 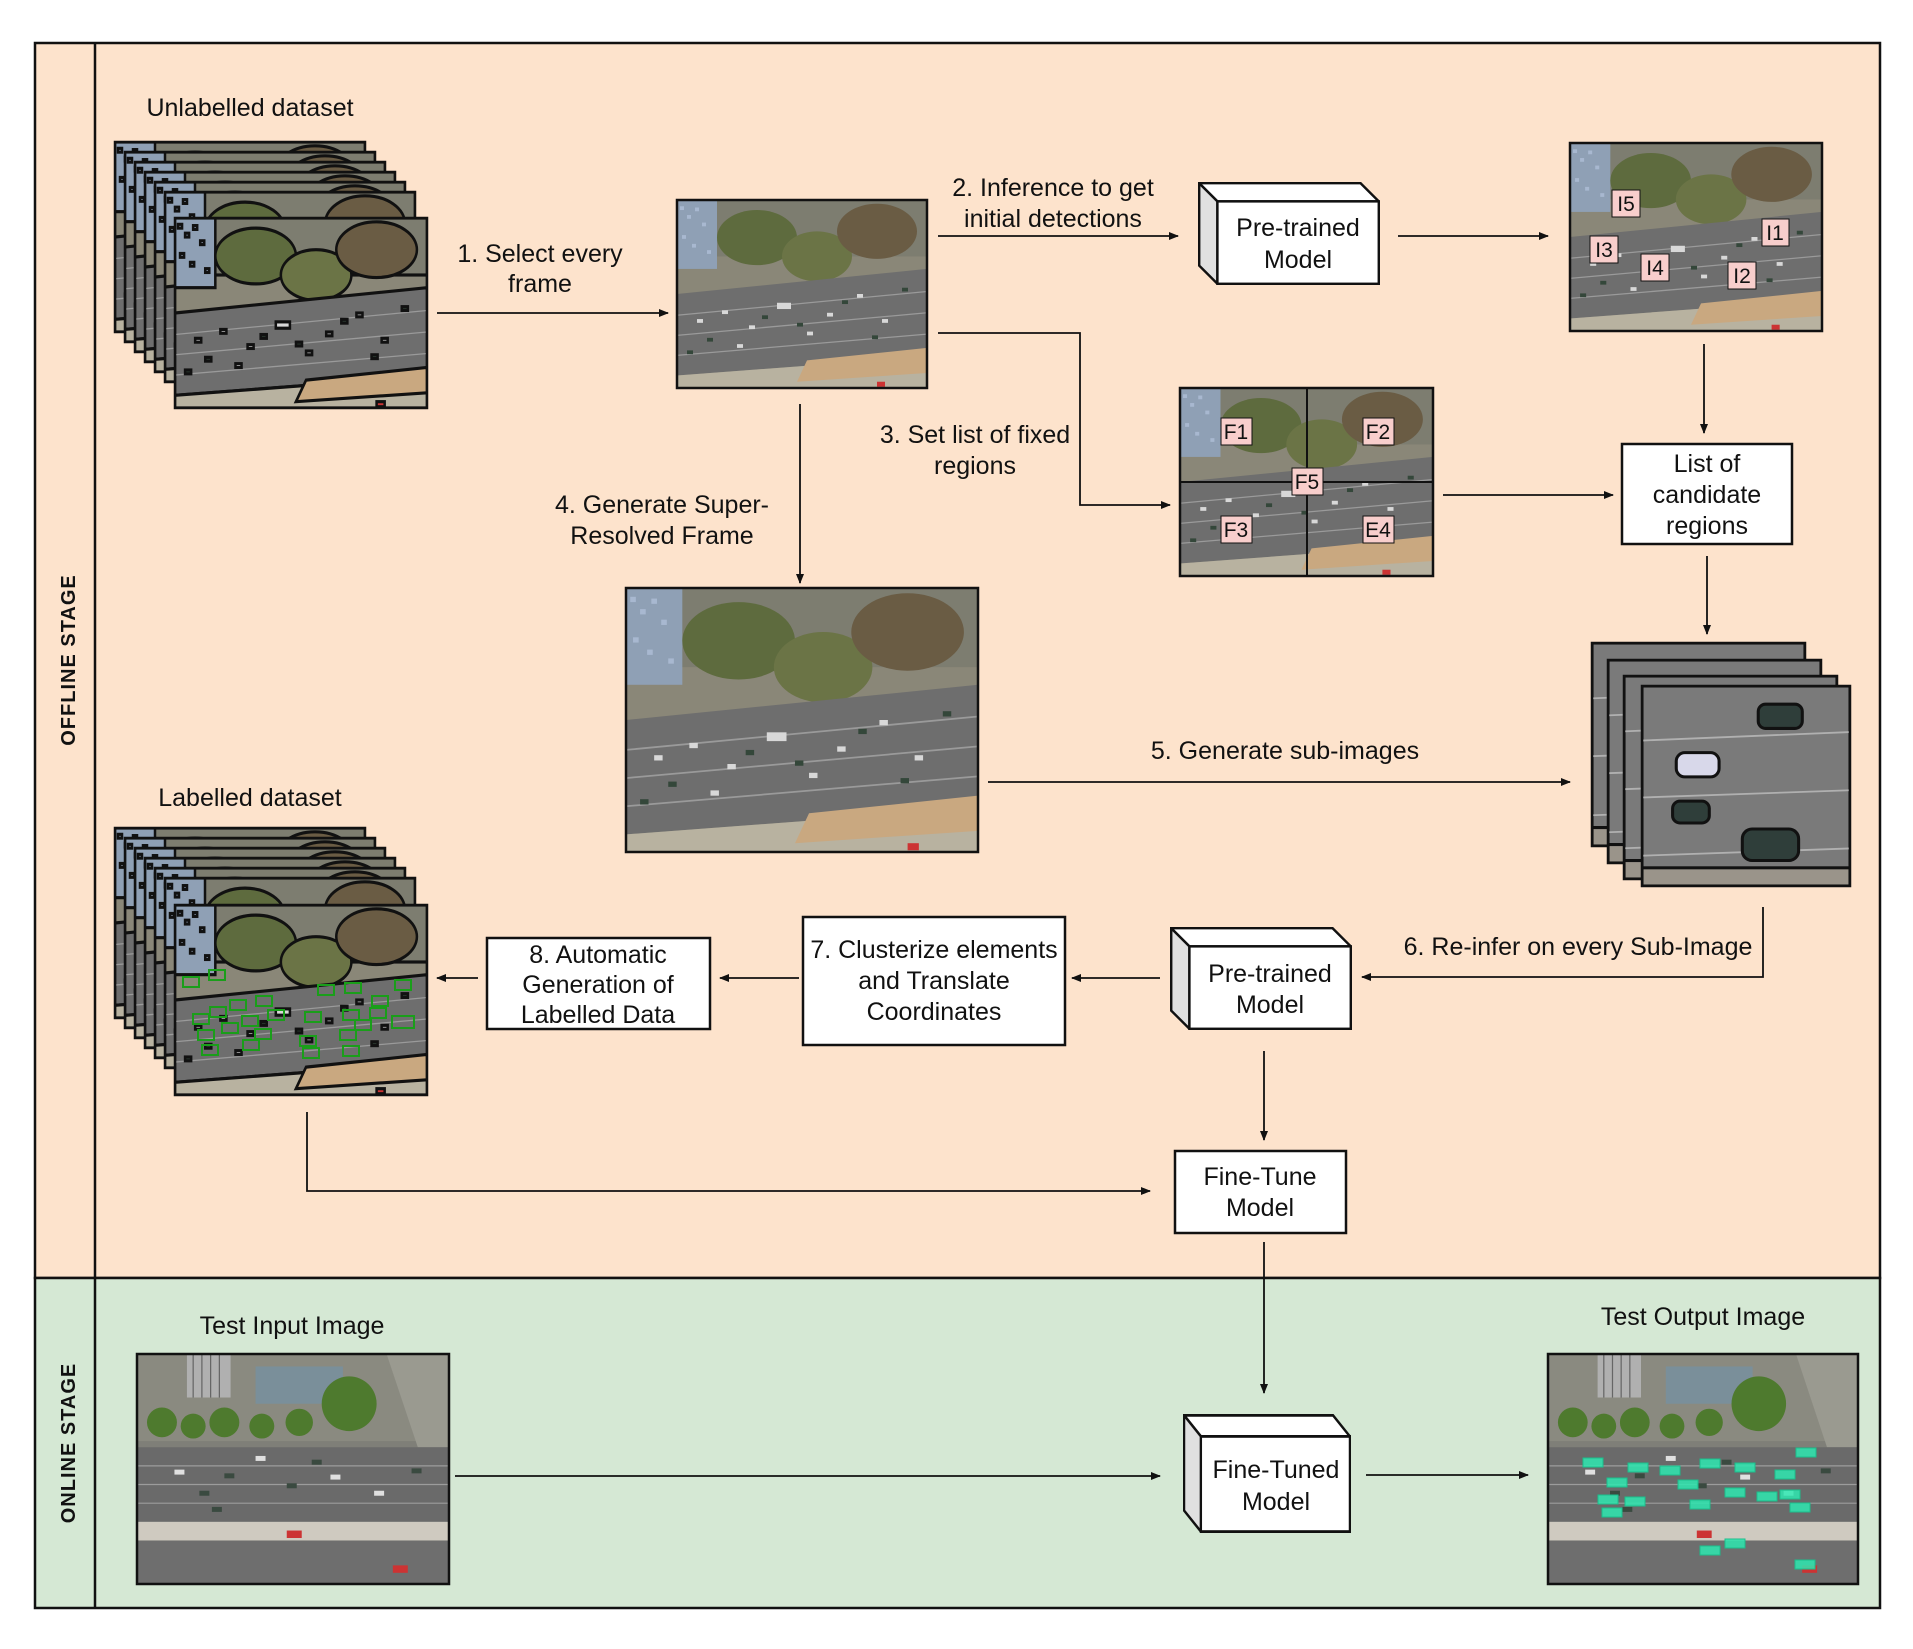 I want to click on initial-tag-i5: I5, so click(x=1626, y=203).